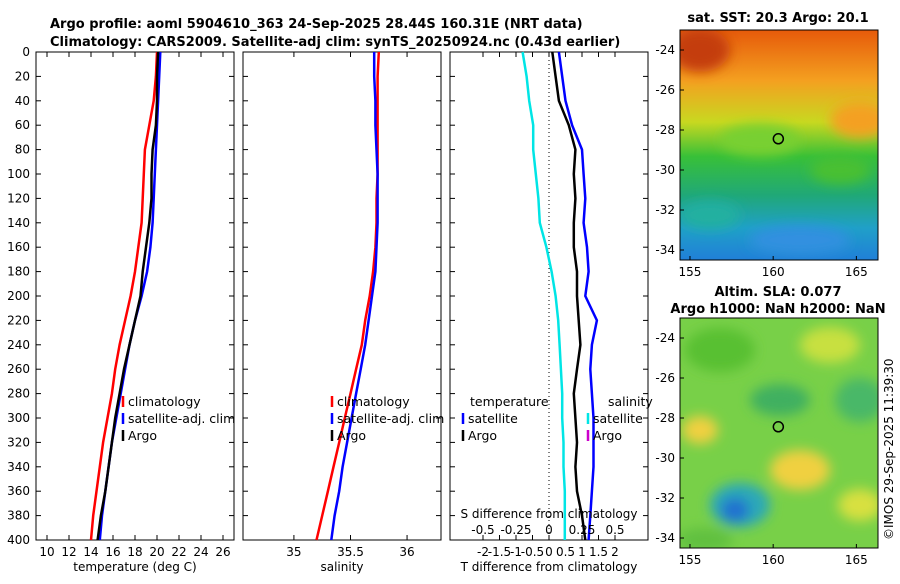 This screenshot has height=584, width=900. Describe the element at coordinates (482, 530) in the screenshot. I see `top-x-tick-label: -0.5` at that location.